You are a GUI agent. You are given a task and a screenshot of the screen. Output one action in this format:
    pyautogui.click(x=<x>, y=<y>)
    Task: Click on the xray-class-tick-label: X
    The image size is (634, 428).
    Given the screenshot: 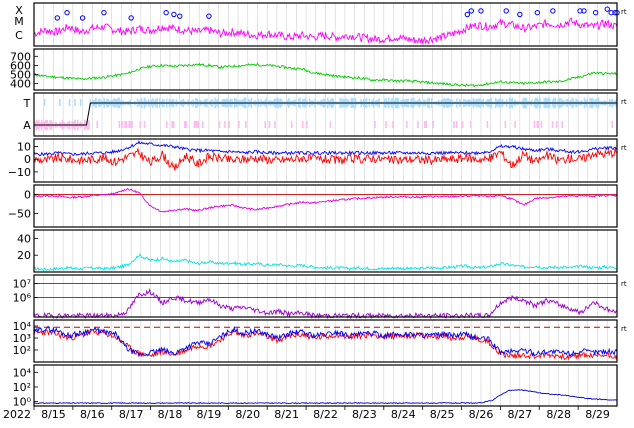 What is the action you would take?
    pyautogui.click(x=19, y=10)
    